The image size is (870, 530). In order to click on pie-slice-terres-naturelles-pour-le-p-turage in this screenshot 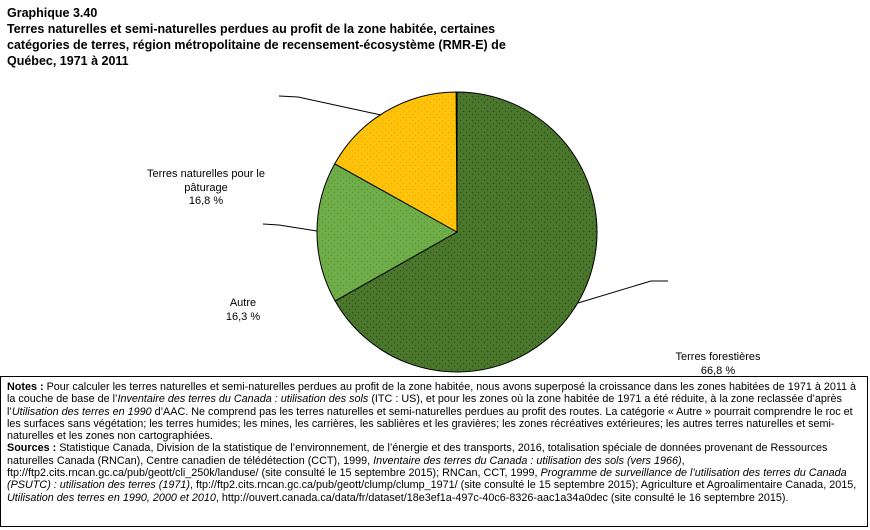, I will do `click(396, 162)`.